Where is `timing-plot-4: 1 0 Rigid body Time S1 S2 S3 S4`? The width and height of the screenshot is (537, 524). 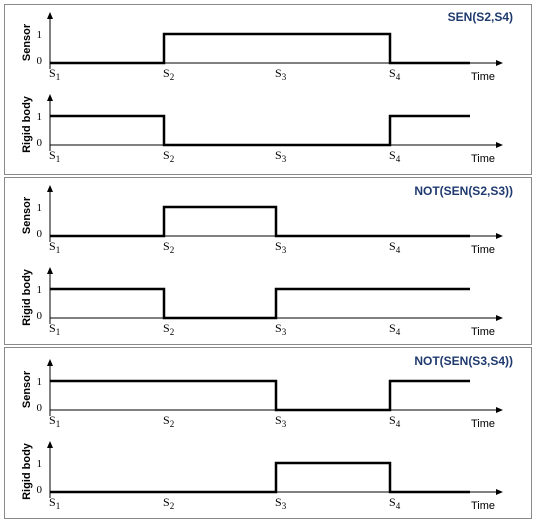
timing-plot-4: 1 0 Rigid body Time S1 S2 S3 S4 is located at coordinates (262, 302).